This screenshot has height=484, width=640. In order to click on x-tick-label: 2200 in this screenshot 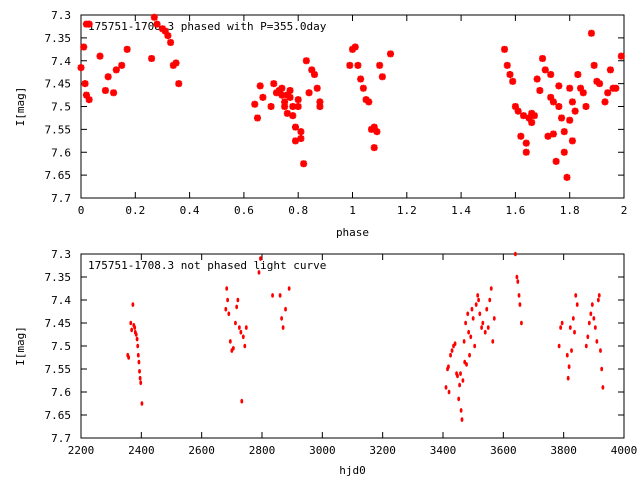, I will do `click(81, 450)`.